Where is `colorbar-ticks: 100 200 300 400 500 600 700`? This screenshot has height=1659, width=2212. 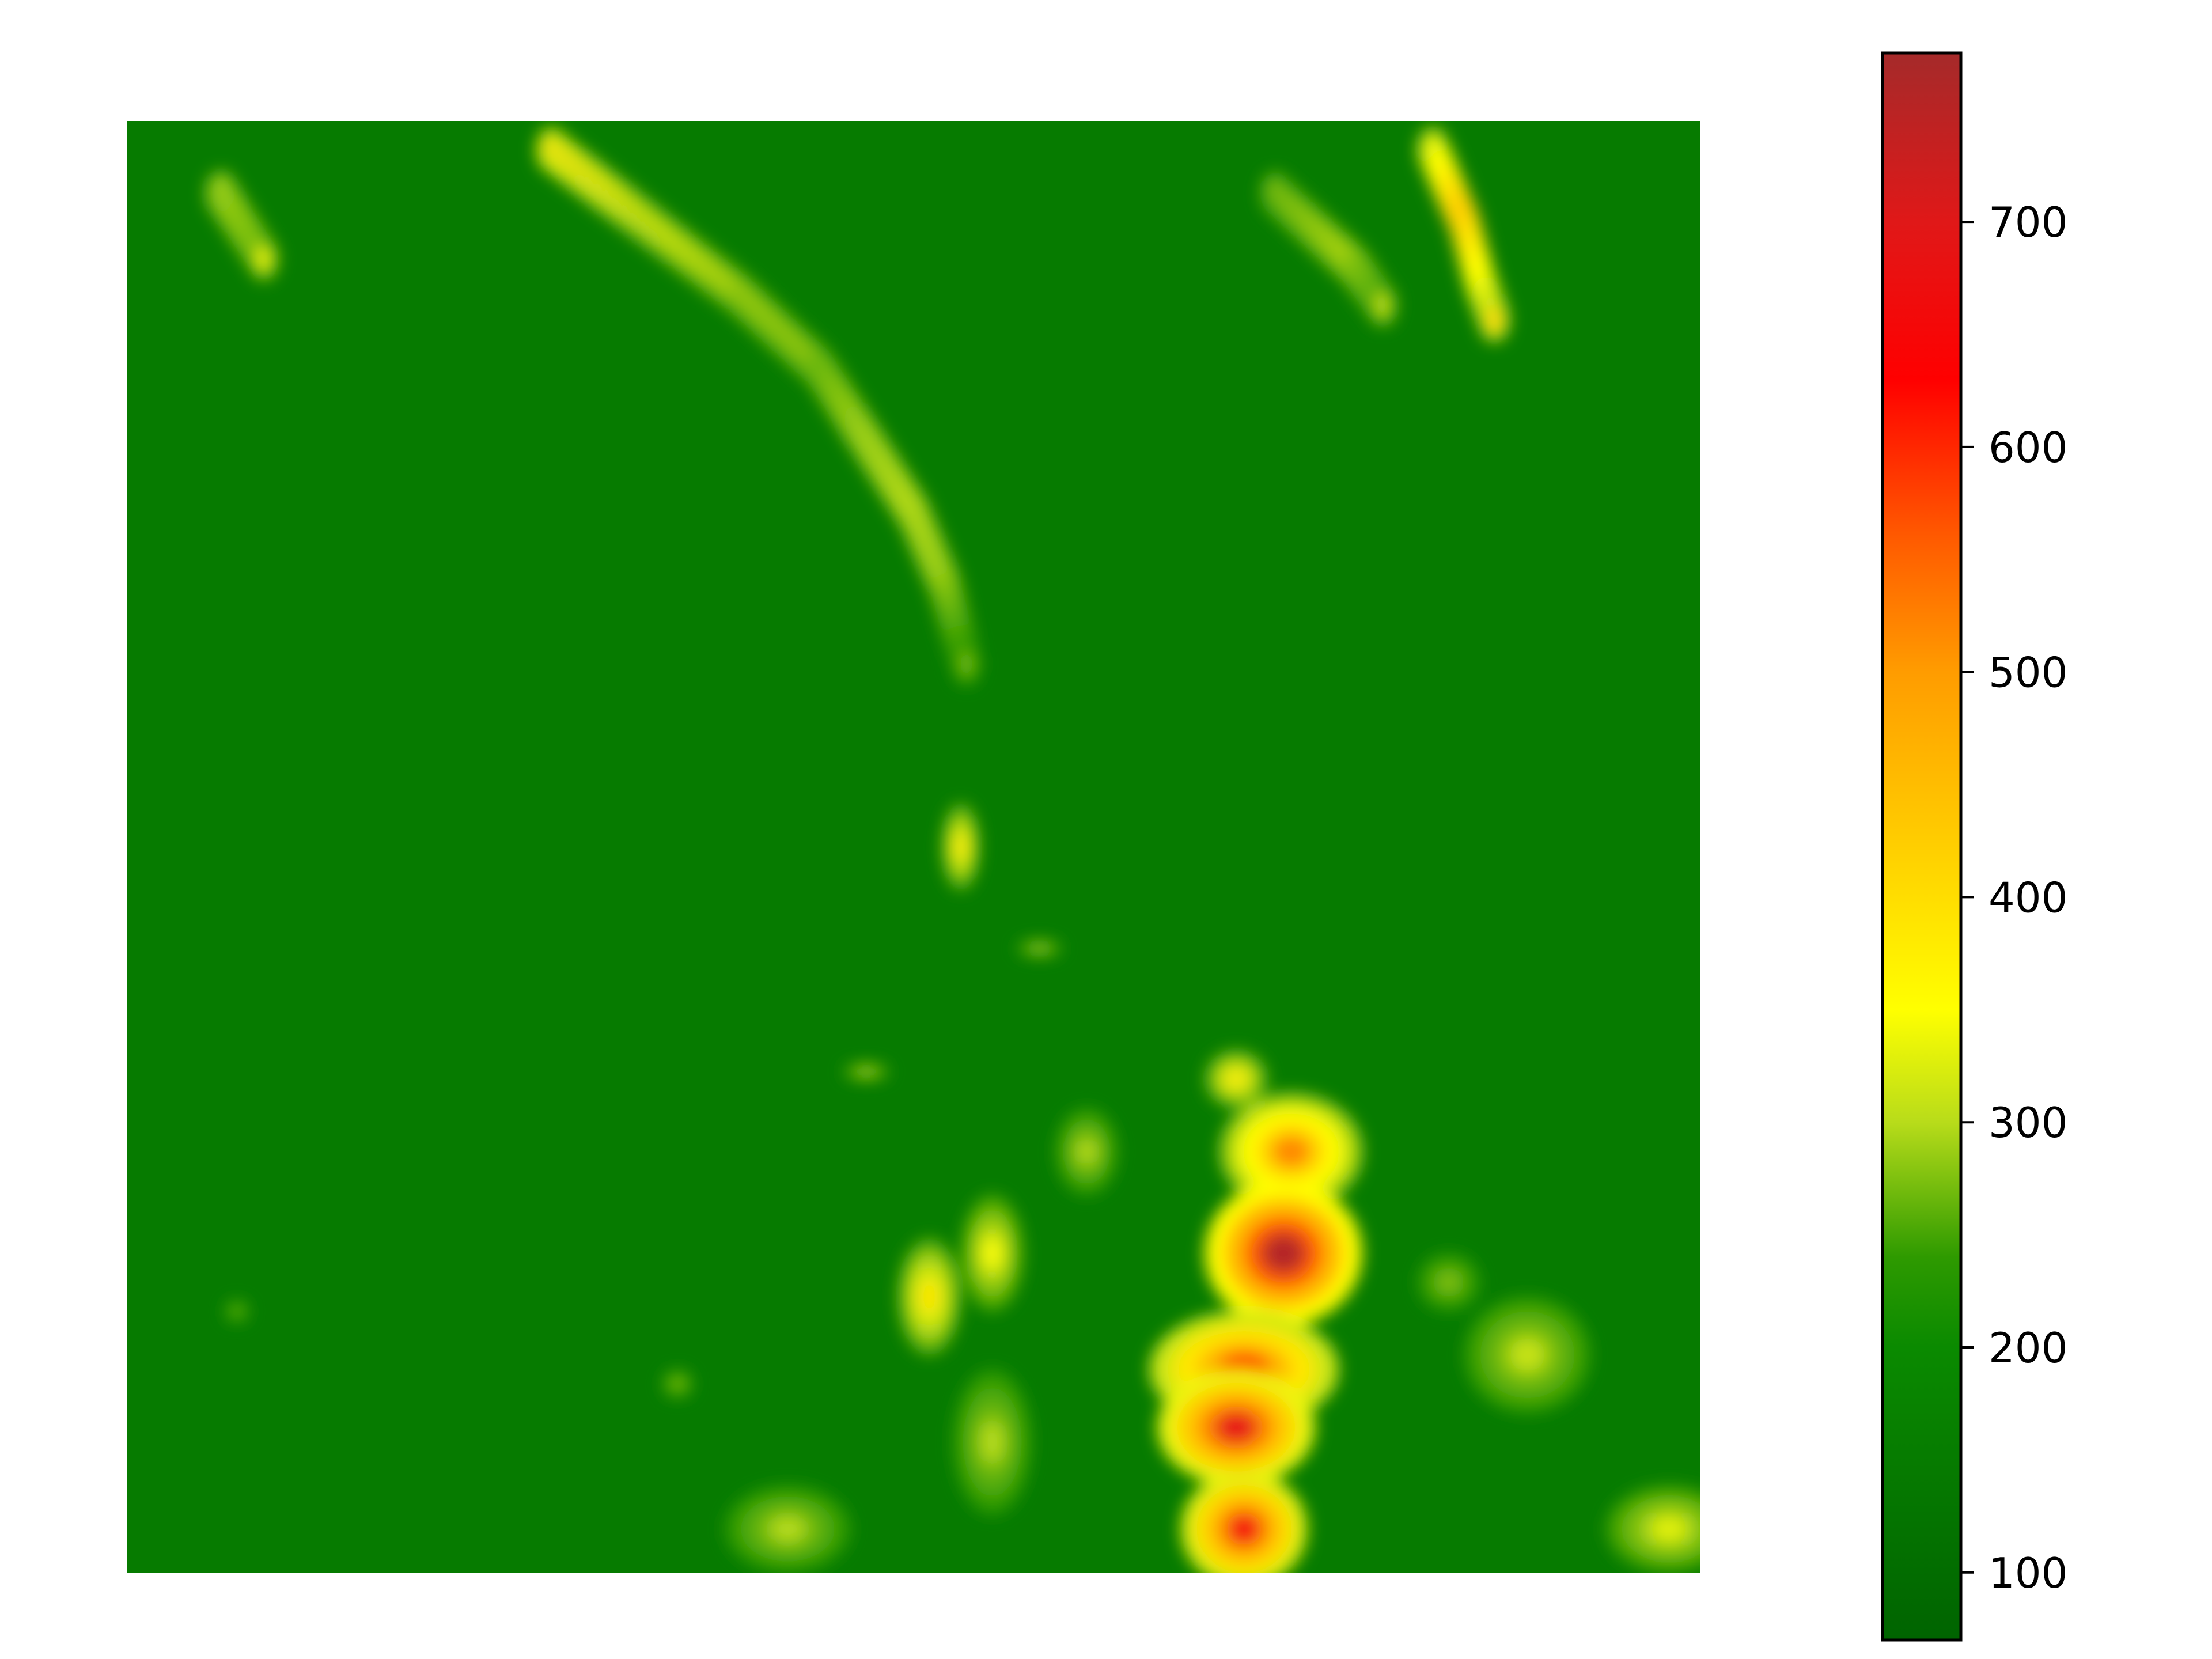
colorbar-ticks: 100 200 300 400 500 600 700 is located at coordinates (2014, 897).